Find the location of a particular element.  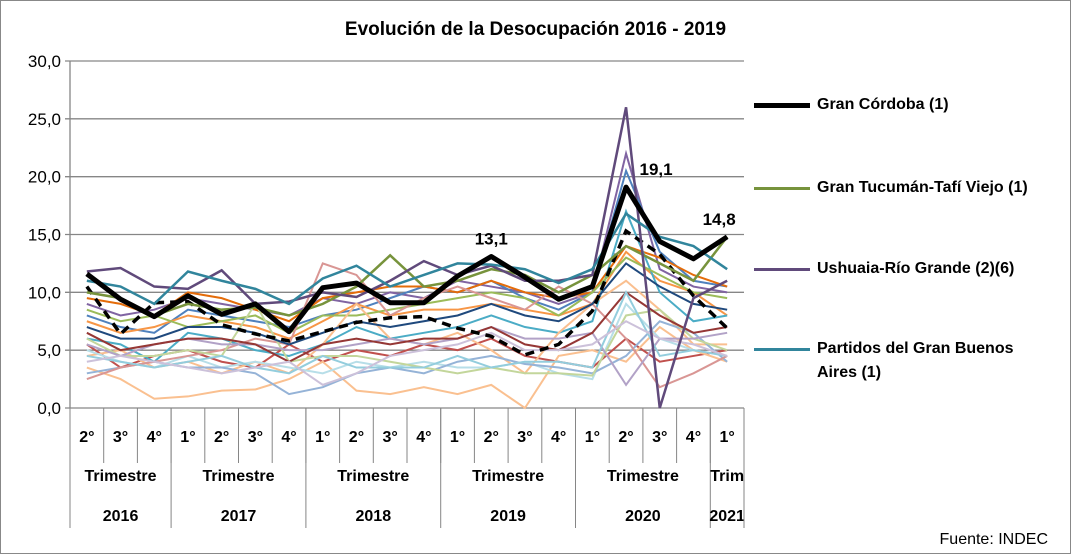

legend-swatch-gran-cordoba is located at coordinates (782, 105).